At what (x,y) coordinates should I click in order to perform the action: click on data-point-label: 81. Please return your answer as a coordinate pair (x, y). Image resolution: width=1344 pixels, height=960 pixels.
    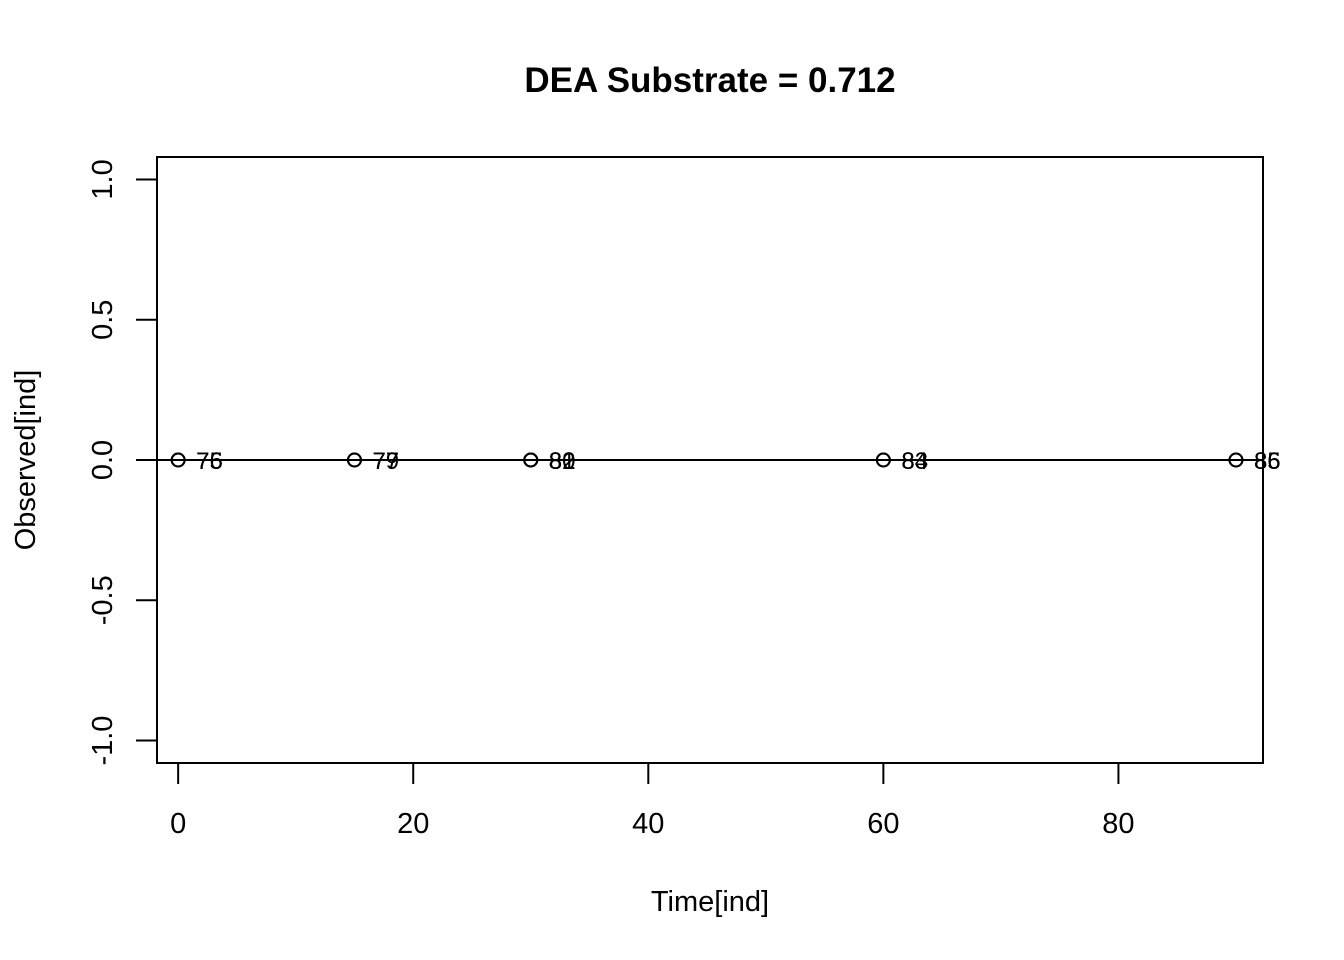
    Looking at the image, I should click on (562, 461).